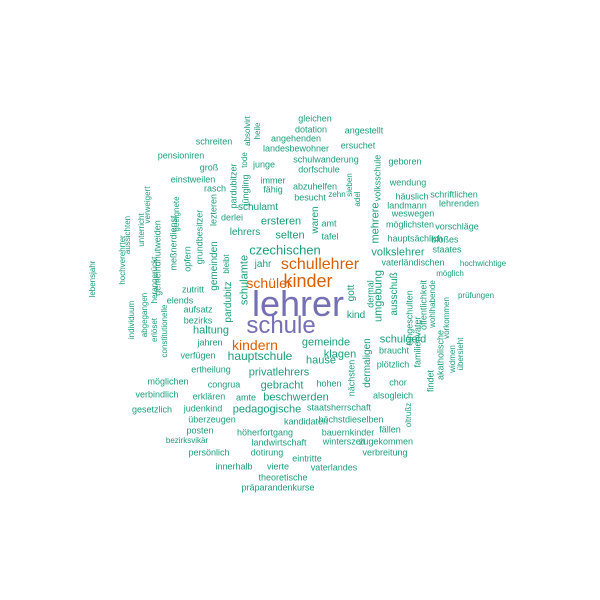 The width and height of the screenshot is (600, 600). I want to click on word-vorschläge: vorschläge, so click(457, 226).